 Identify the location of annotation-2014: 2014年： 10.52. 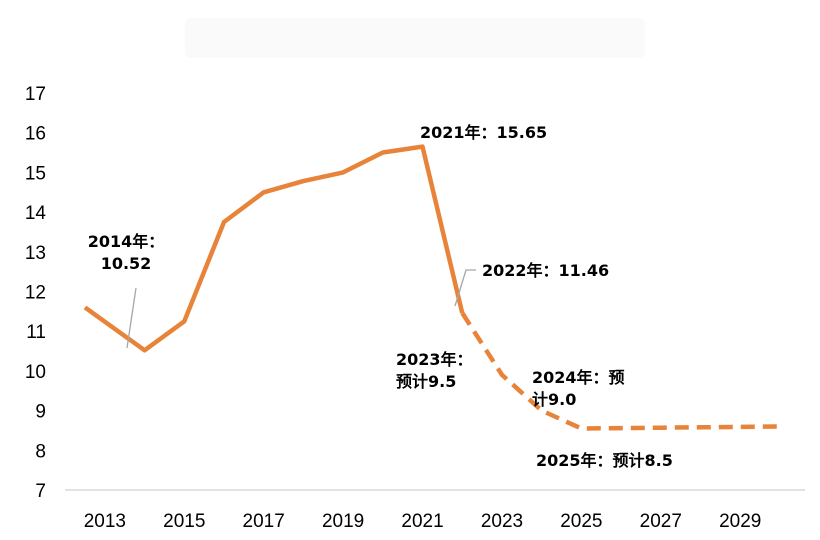
(126, 252).